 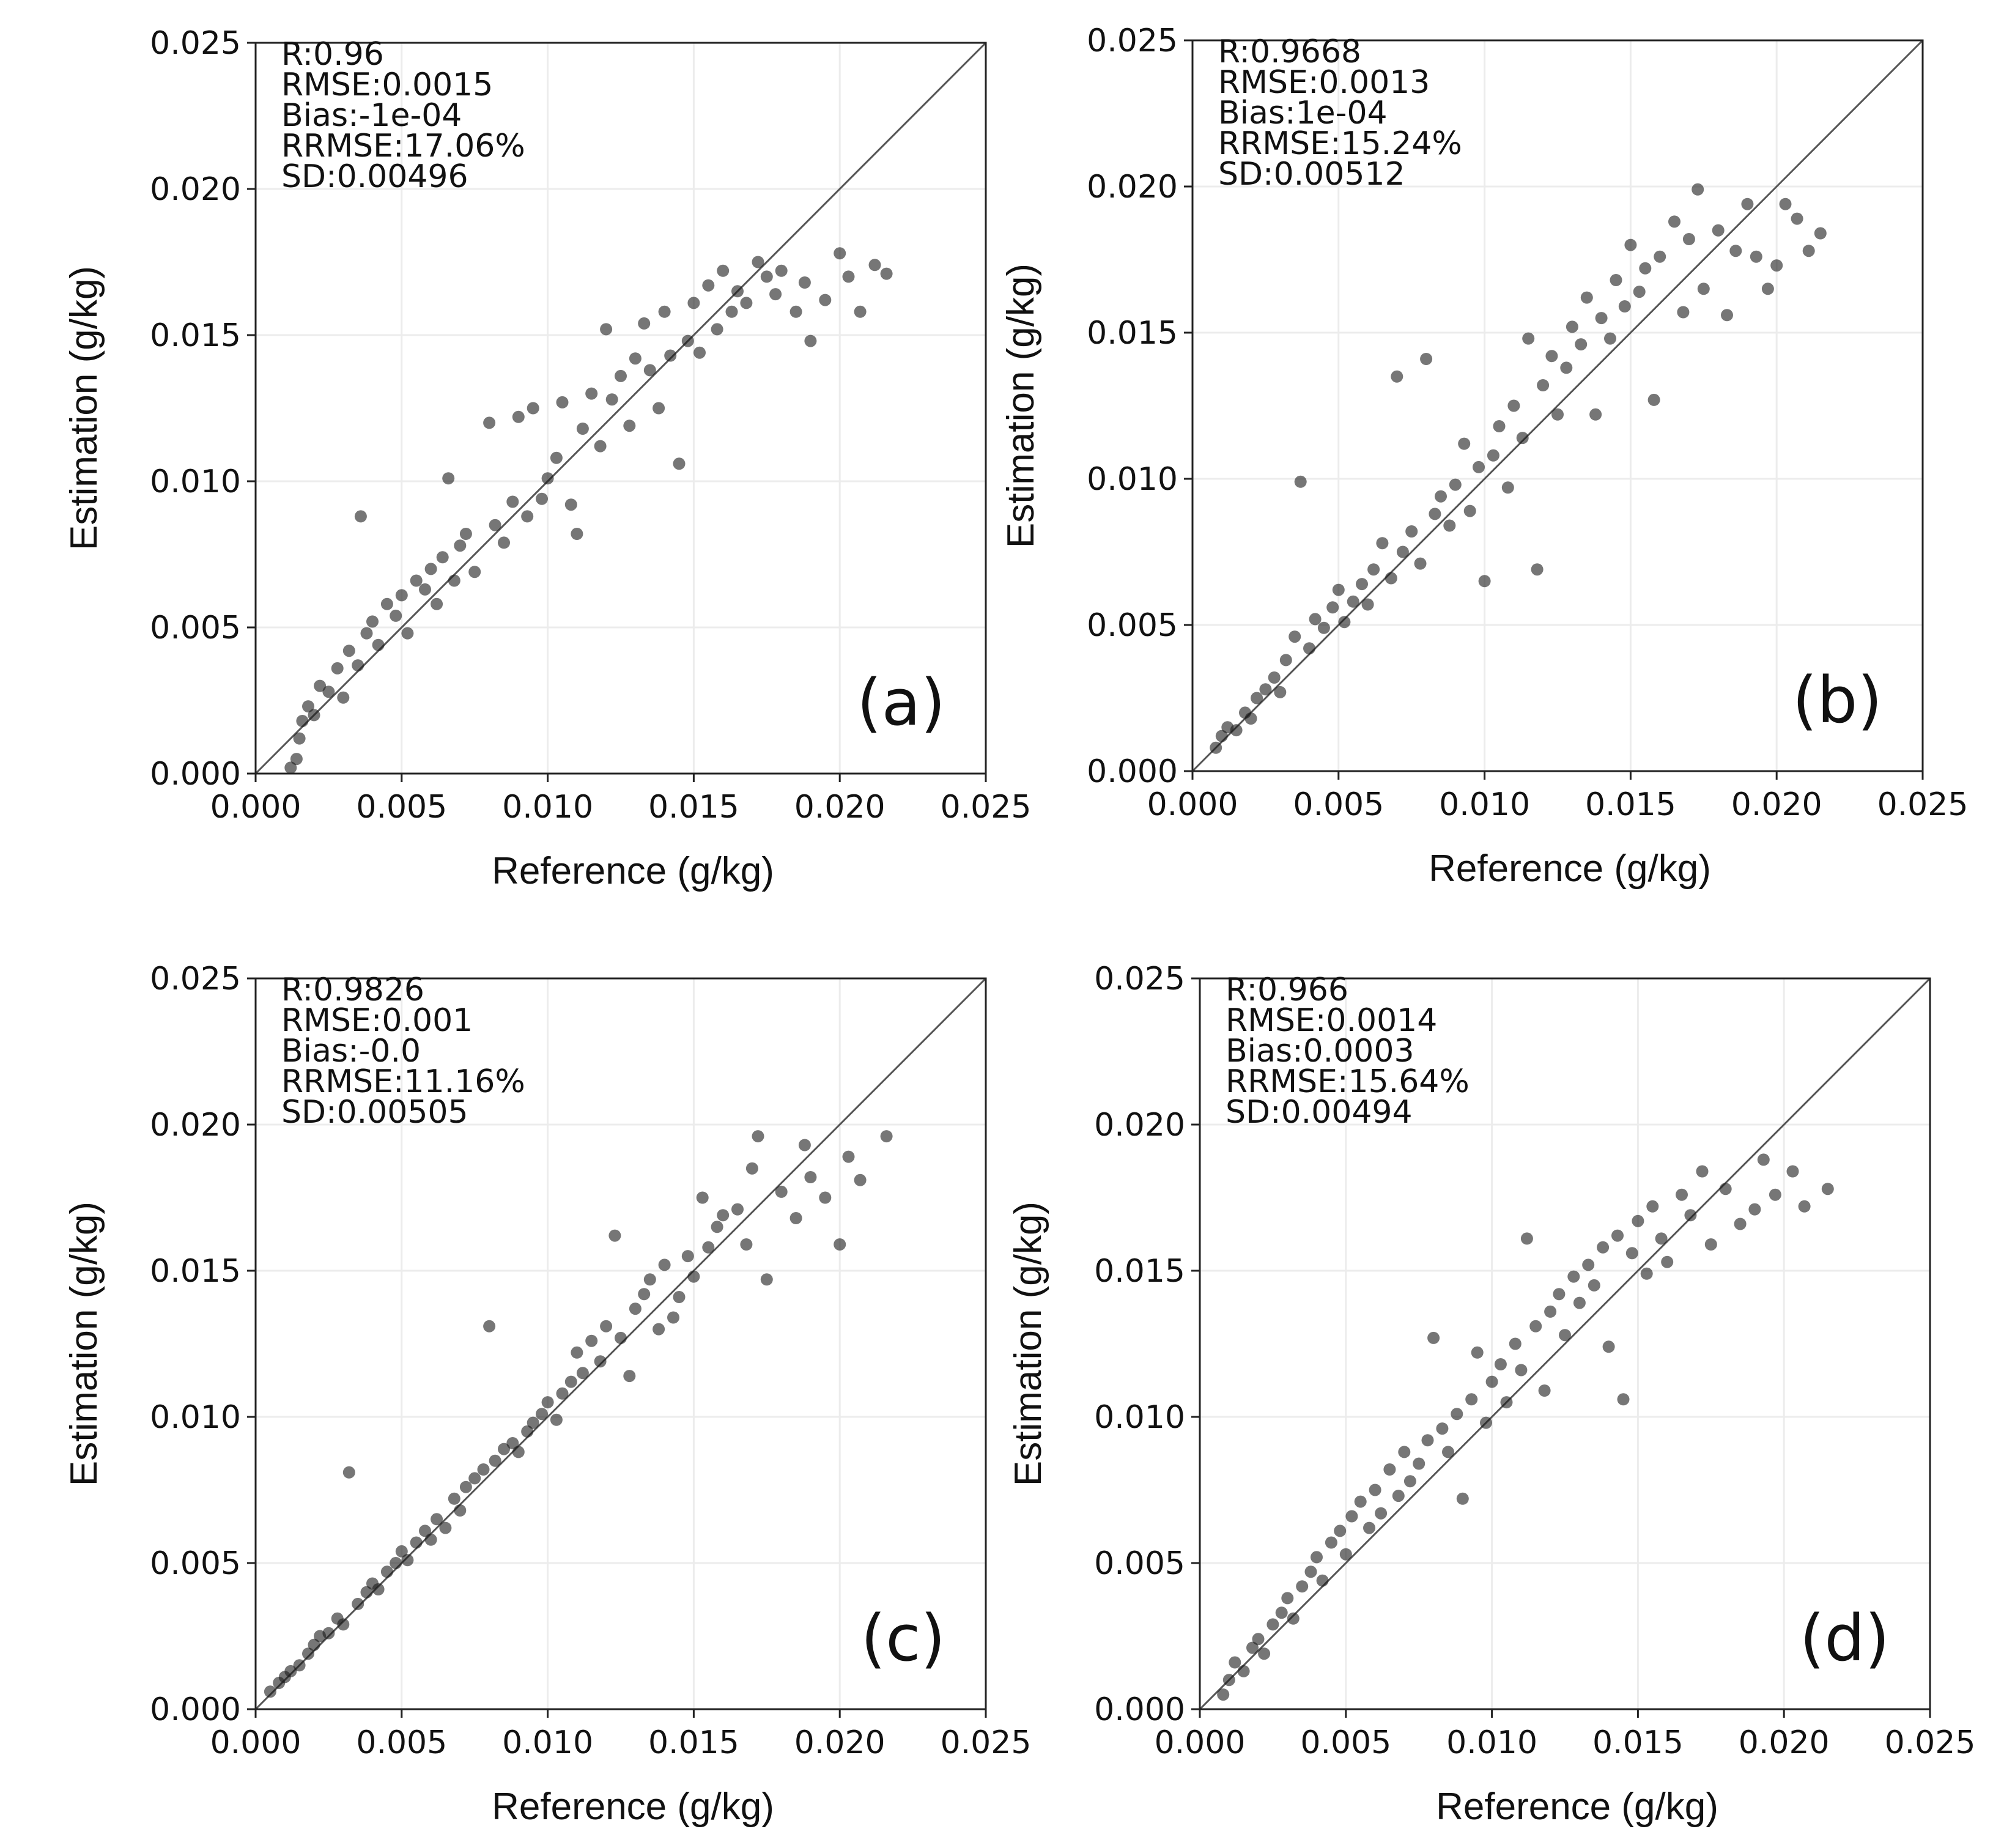 What do you see at coordinates (1484, 804) in the screenshot?
I see `x-tick-label: 0.010` at bounding box center [1484, 804].